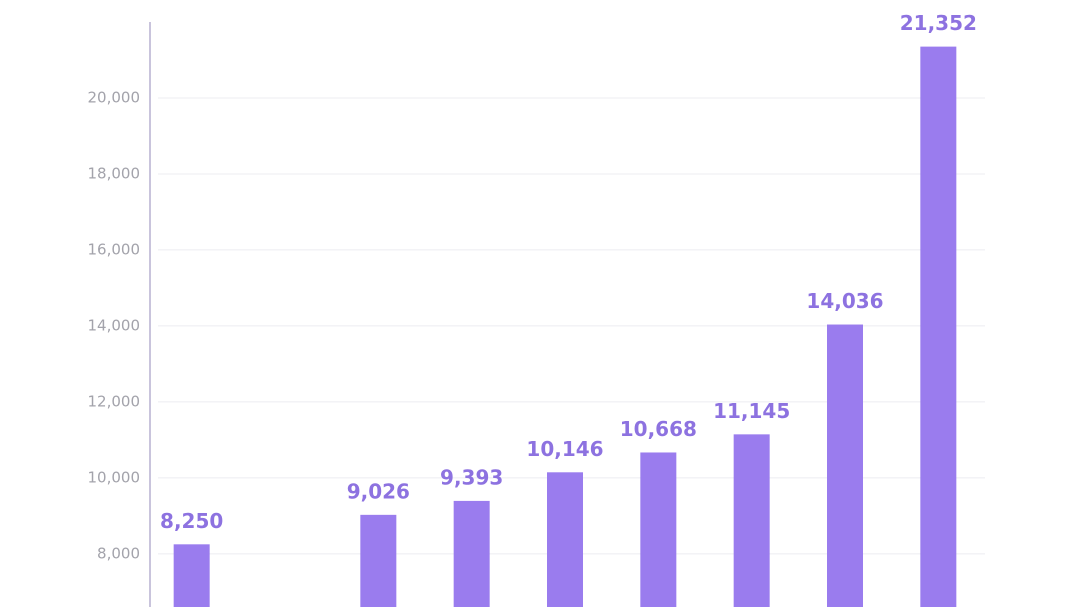  Describe the element at coordinates (378, 491) in the screenshot. I see `value-label: 9,026` at that location.